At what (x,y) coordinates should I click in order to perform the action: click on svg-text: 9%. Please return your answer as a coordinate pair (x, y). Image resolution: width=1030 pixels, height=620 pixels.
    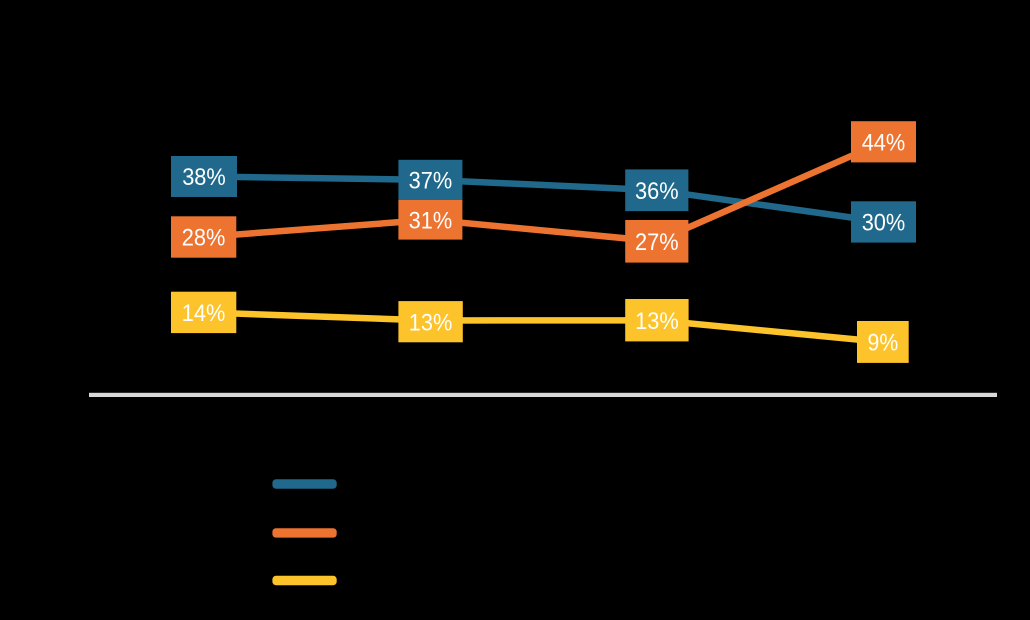
    Looking at the image, I should click on (883, 343).